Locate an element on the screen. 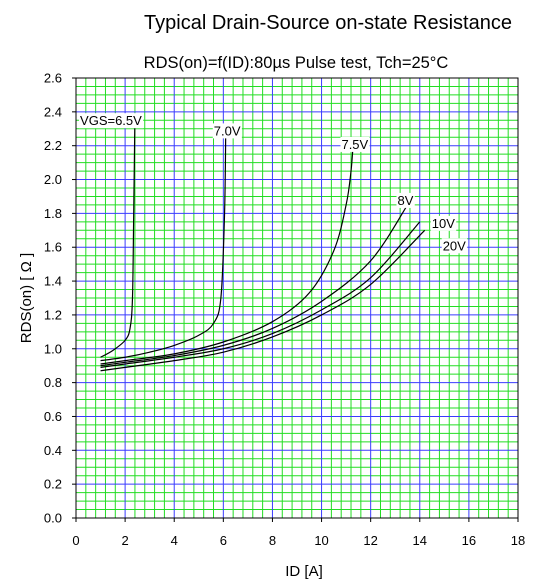 This screenshot has height=582, width=547. y-tick-label: 2.6 is located at coordinates (53, 78).